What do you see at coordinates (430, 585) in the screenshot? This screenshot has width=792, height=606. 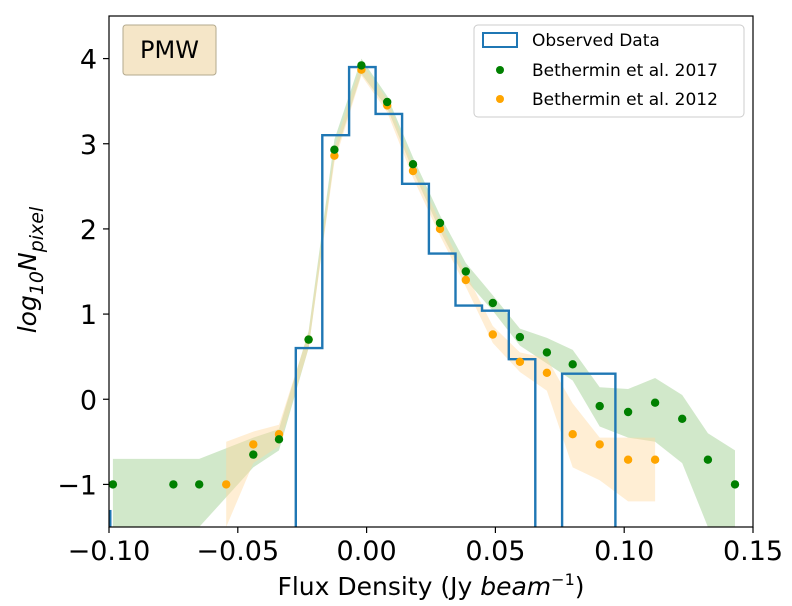 I see `x-axis-label: Flux Density (Jy beam−1)` at bounding box center [430, 585].